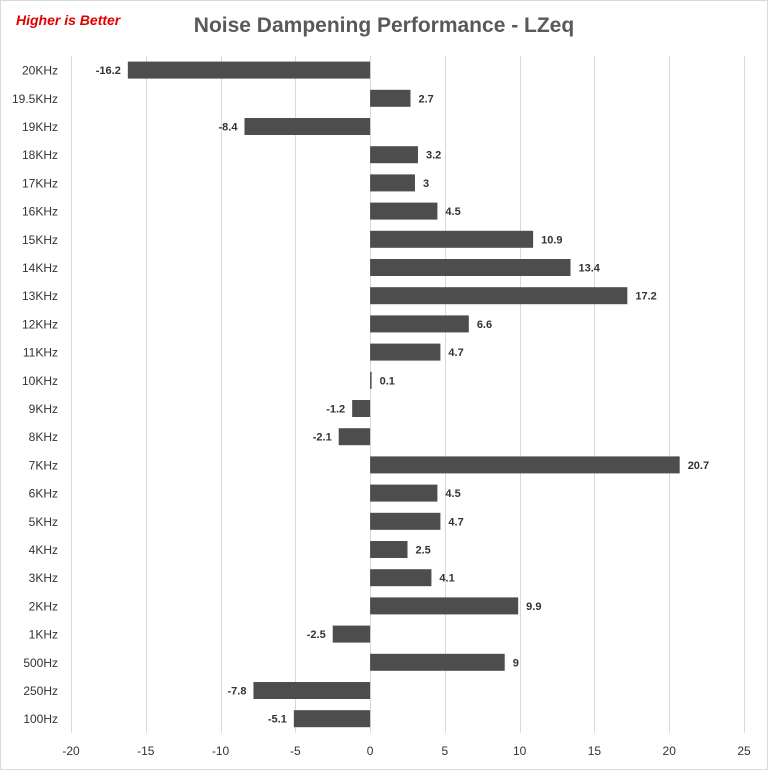  Describe the element at coordinates (520, 751) in the screenshot. I see `x-tick-label: 10` at that location.